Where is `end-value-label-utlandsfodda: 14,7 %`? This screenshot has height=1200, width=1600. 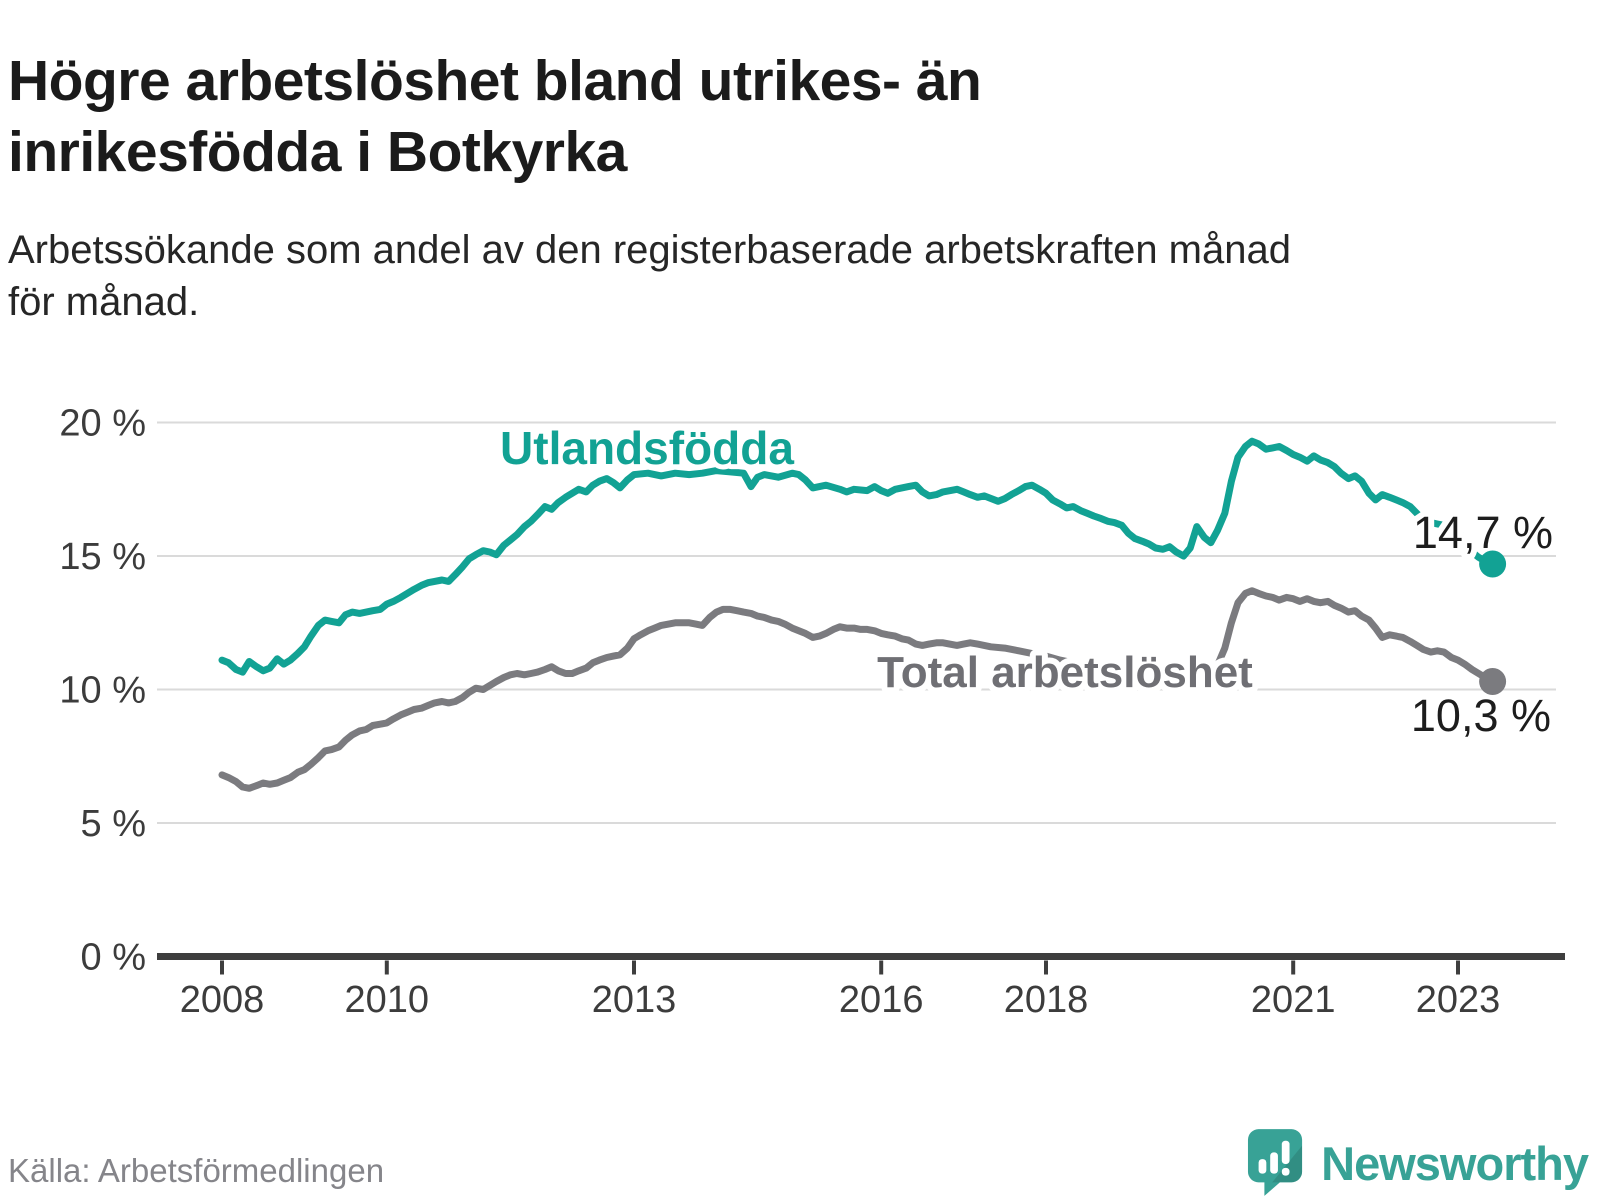 end-value-label-utlandsfodda: 14,7 % is located at coordinates (1483, 532).